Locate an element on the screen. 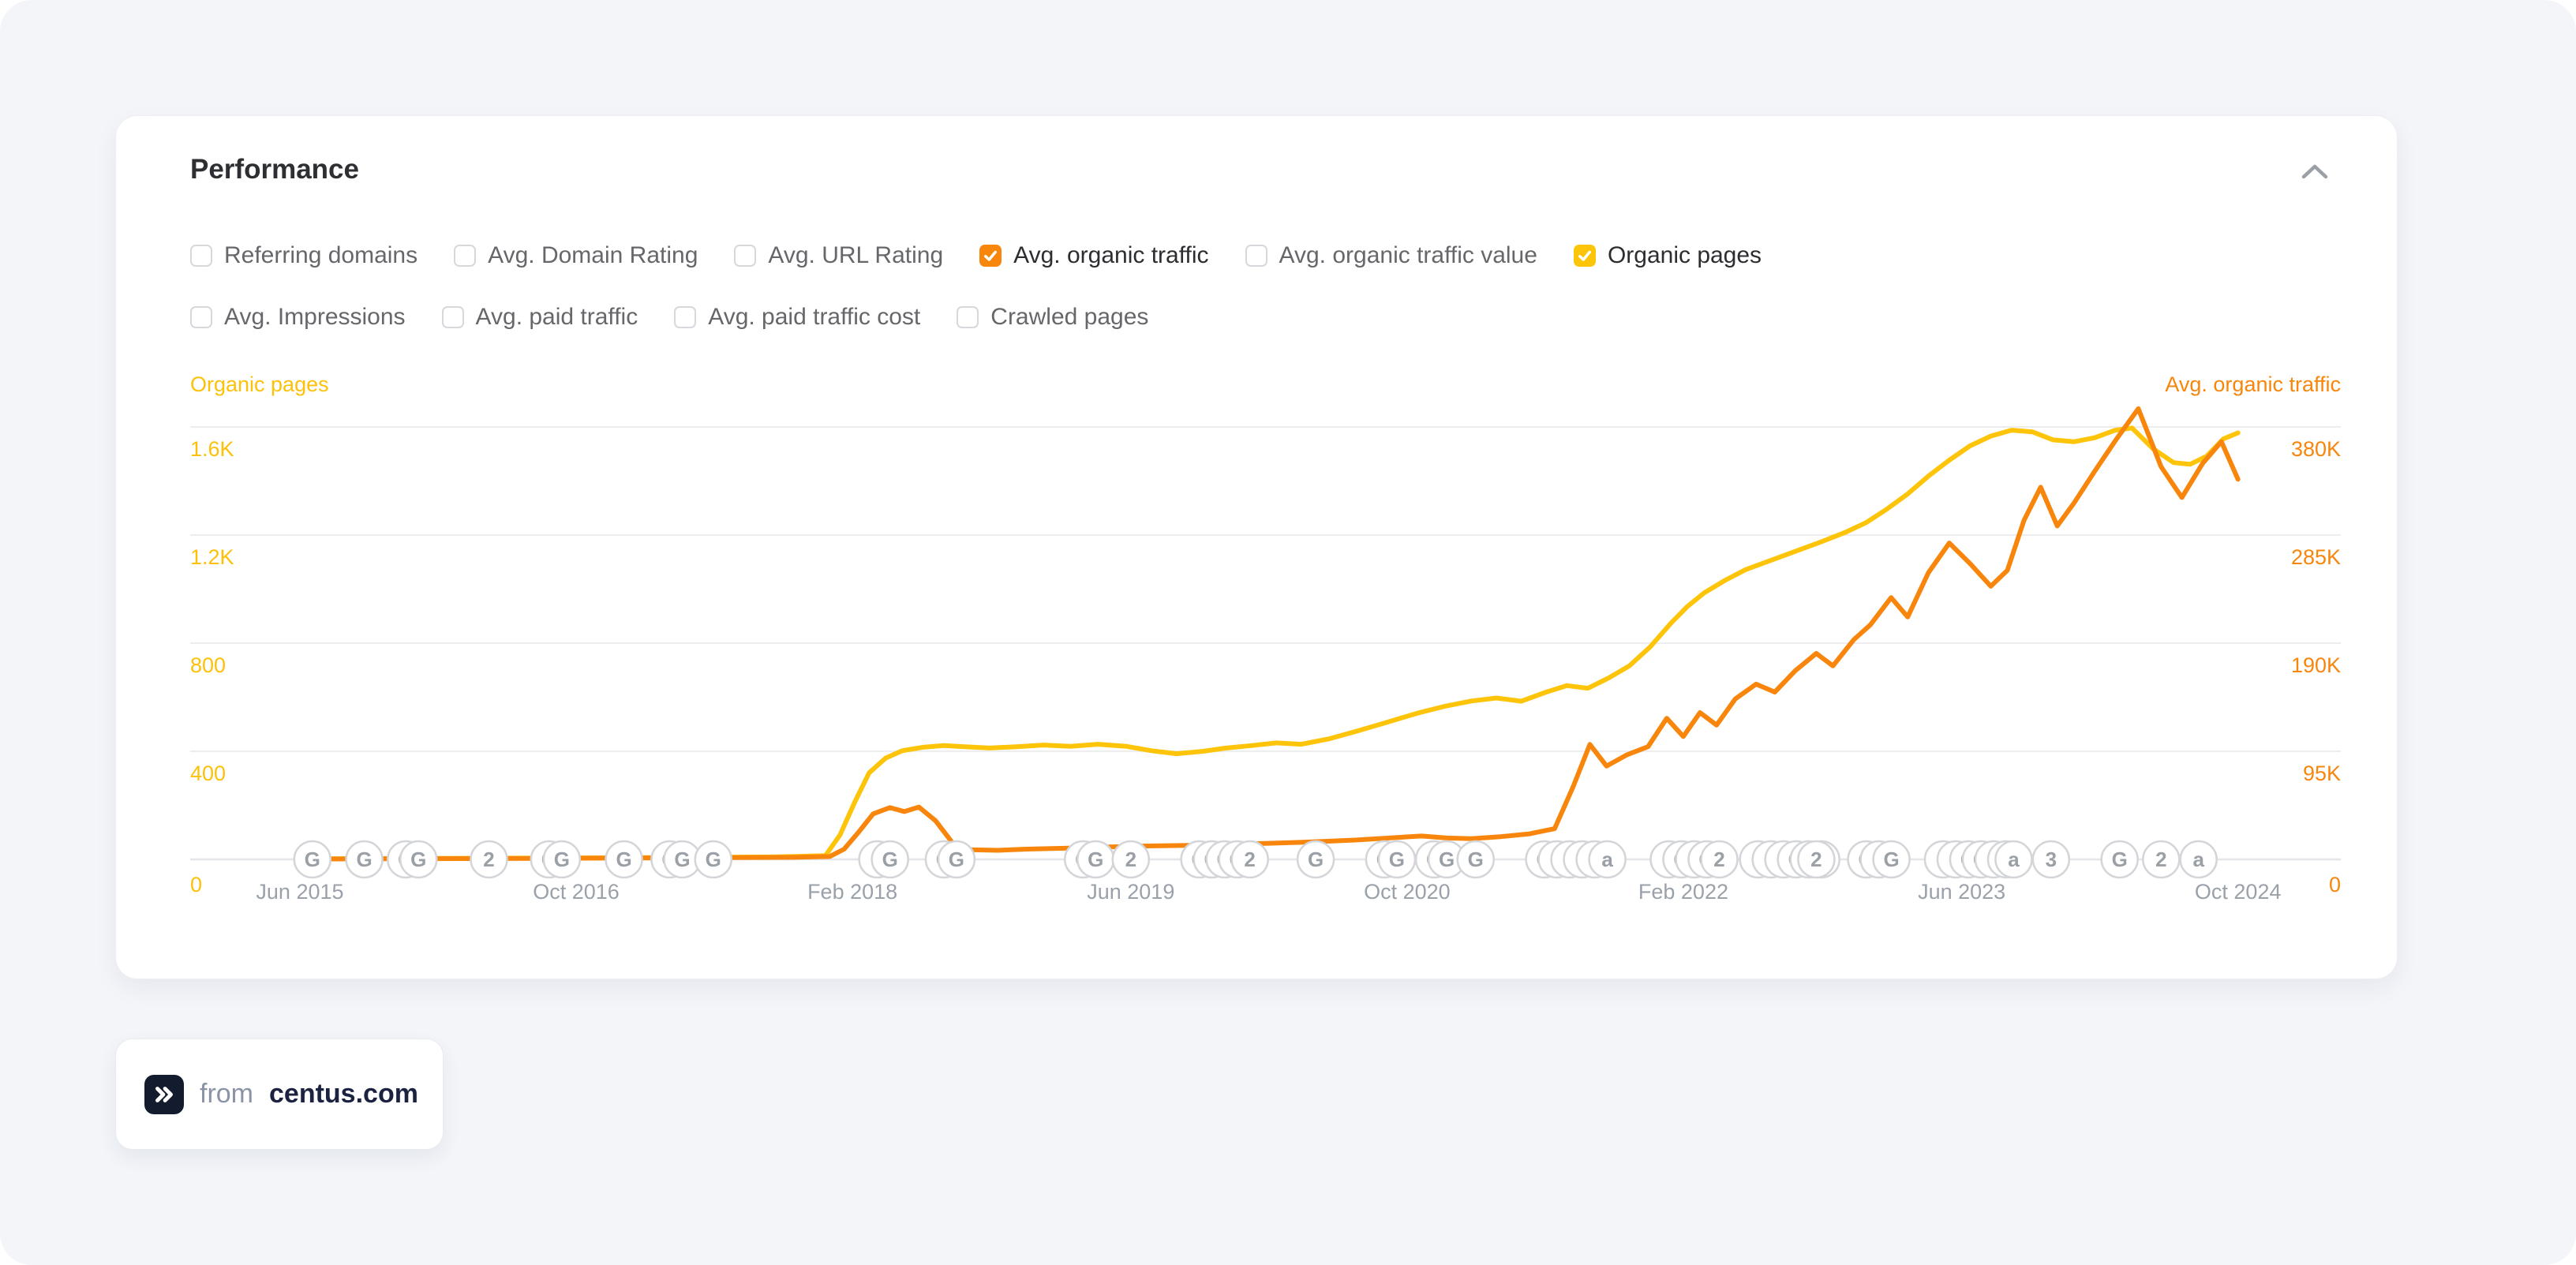  badge-letter: a is located at coordinates (2198, 860).